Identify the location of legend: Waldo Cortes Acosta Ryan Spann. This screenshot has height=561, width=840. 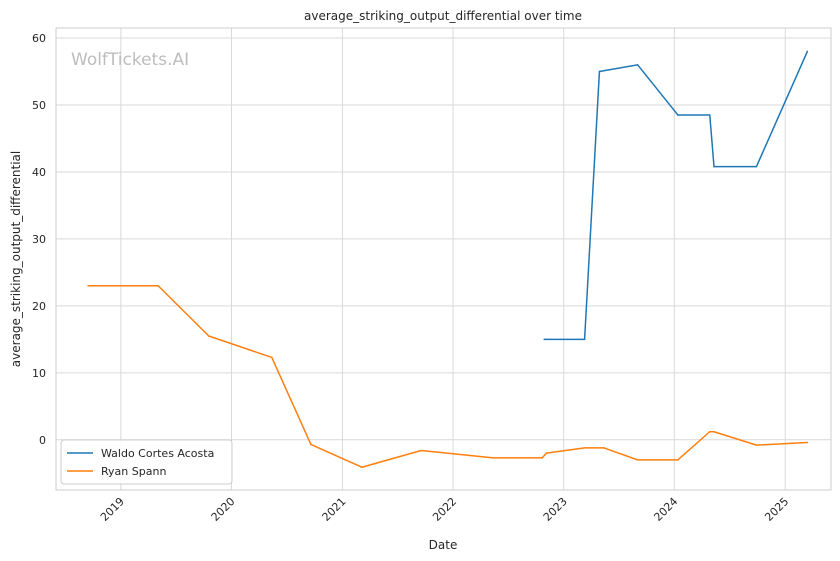
(146, 462).